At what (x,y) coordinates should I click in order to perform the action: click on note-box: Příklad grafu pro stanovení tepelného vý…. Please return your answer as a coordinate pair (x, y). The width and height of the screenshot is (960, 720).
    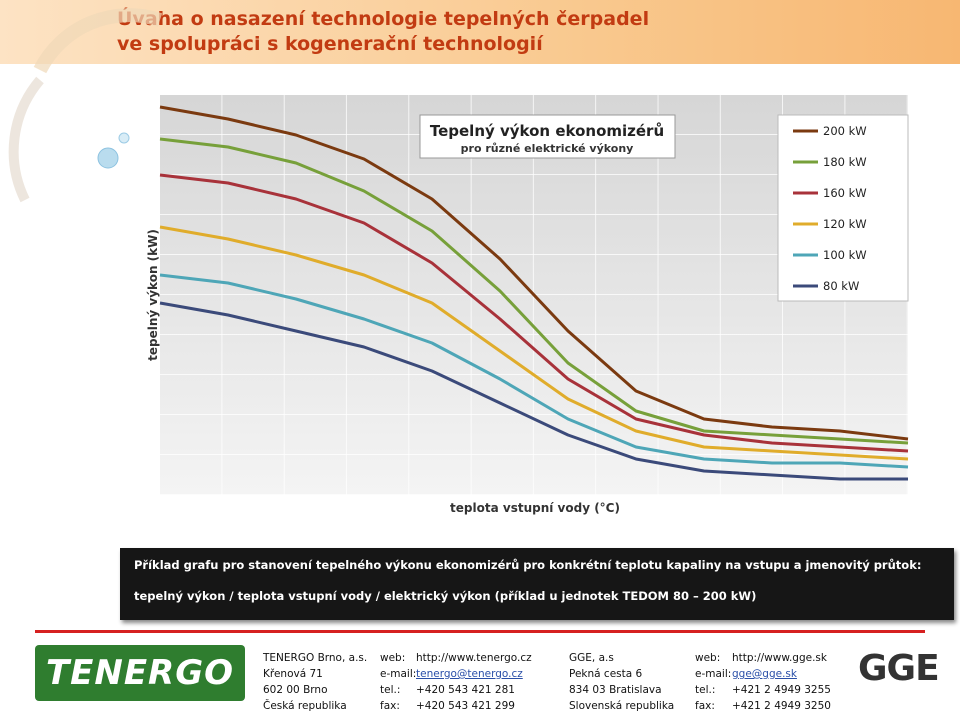
    Looking at the image, I should click on (537, 584).